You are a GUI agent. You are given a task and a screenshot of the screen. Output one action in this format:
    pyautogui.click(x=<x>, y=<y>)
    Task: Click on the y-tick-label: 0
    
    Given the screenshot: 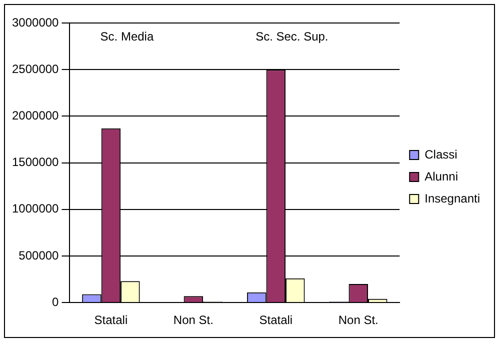 What is the action you would take?
    pyautogui.click(x=56, y=301)
    